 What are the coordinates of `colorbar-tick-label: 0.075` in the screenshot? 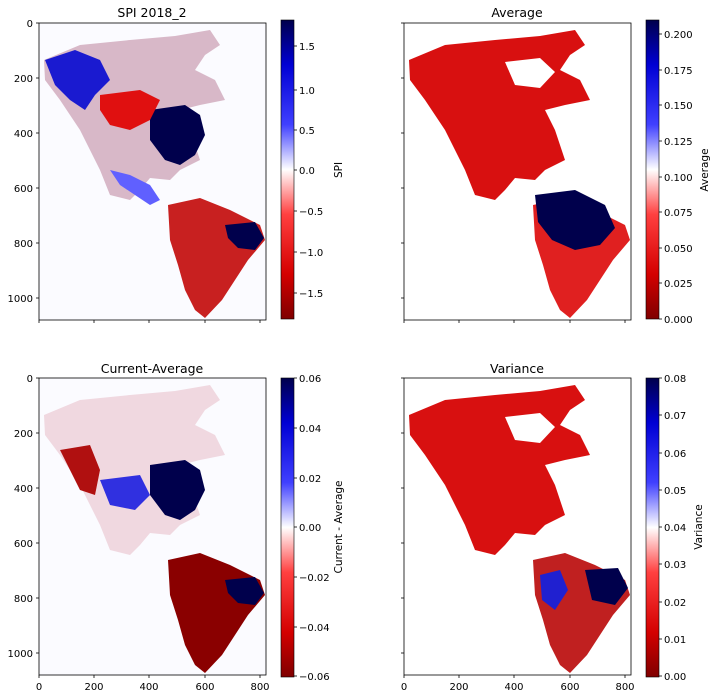 It's located at (678, 213).